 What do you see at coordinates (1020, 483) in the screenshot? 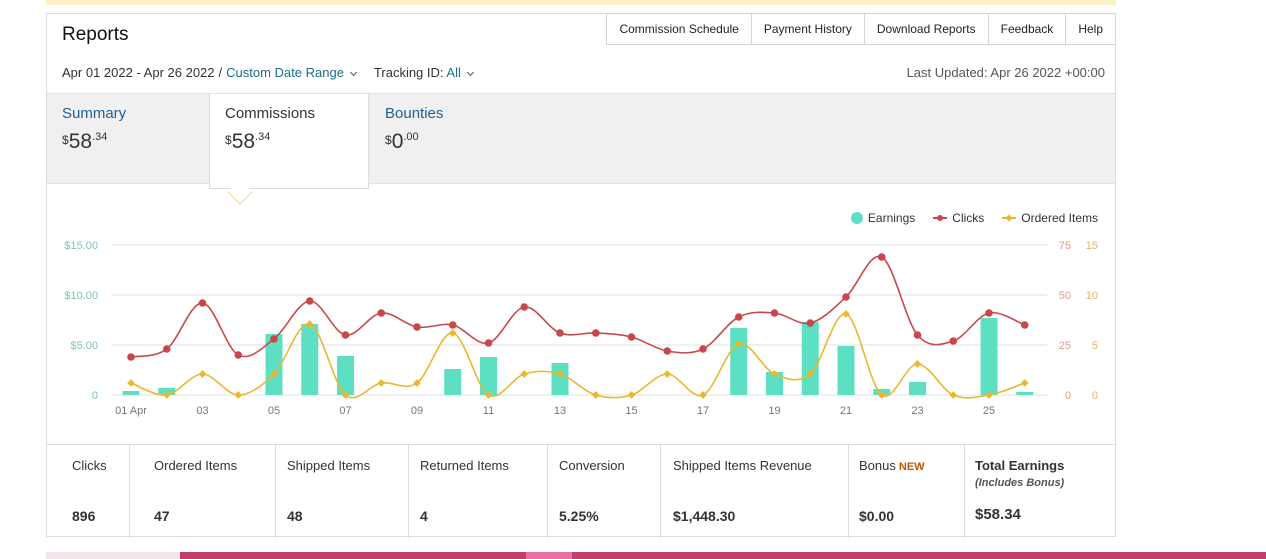
I see `stat-sublabel: (Includes Bonus)` at bounding box center [1020, 483].